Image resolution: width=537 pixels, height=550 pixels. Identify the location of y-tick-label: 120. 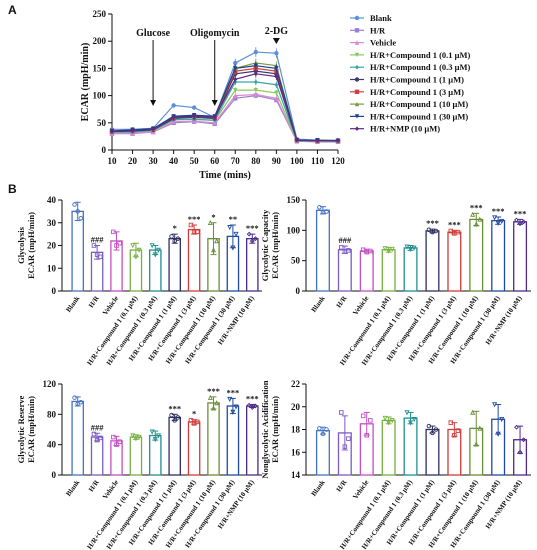
(50, 384).